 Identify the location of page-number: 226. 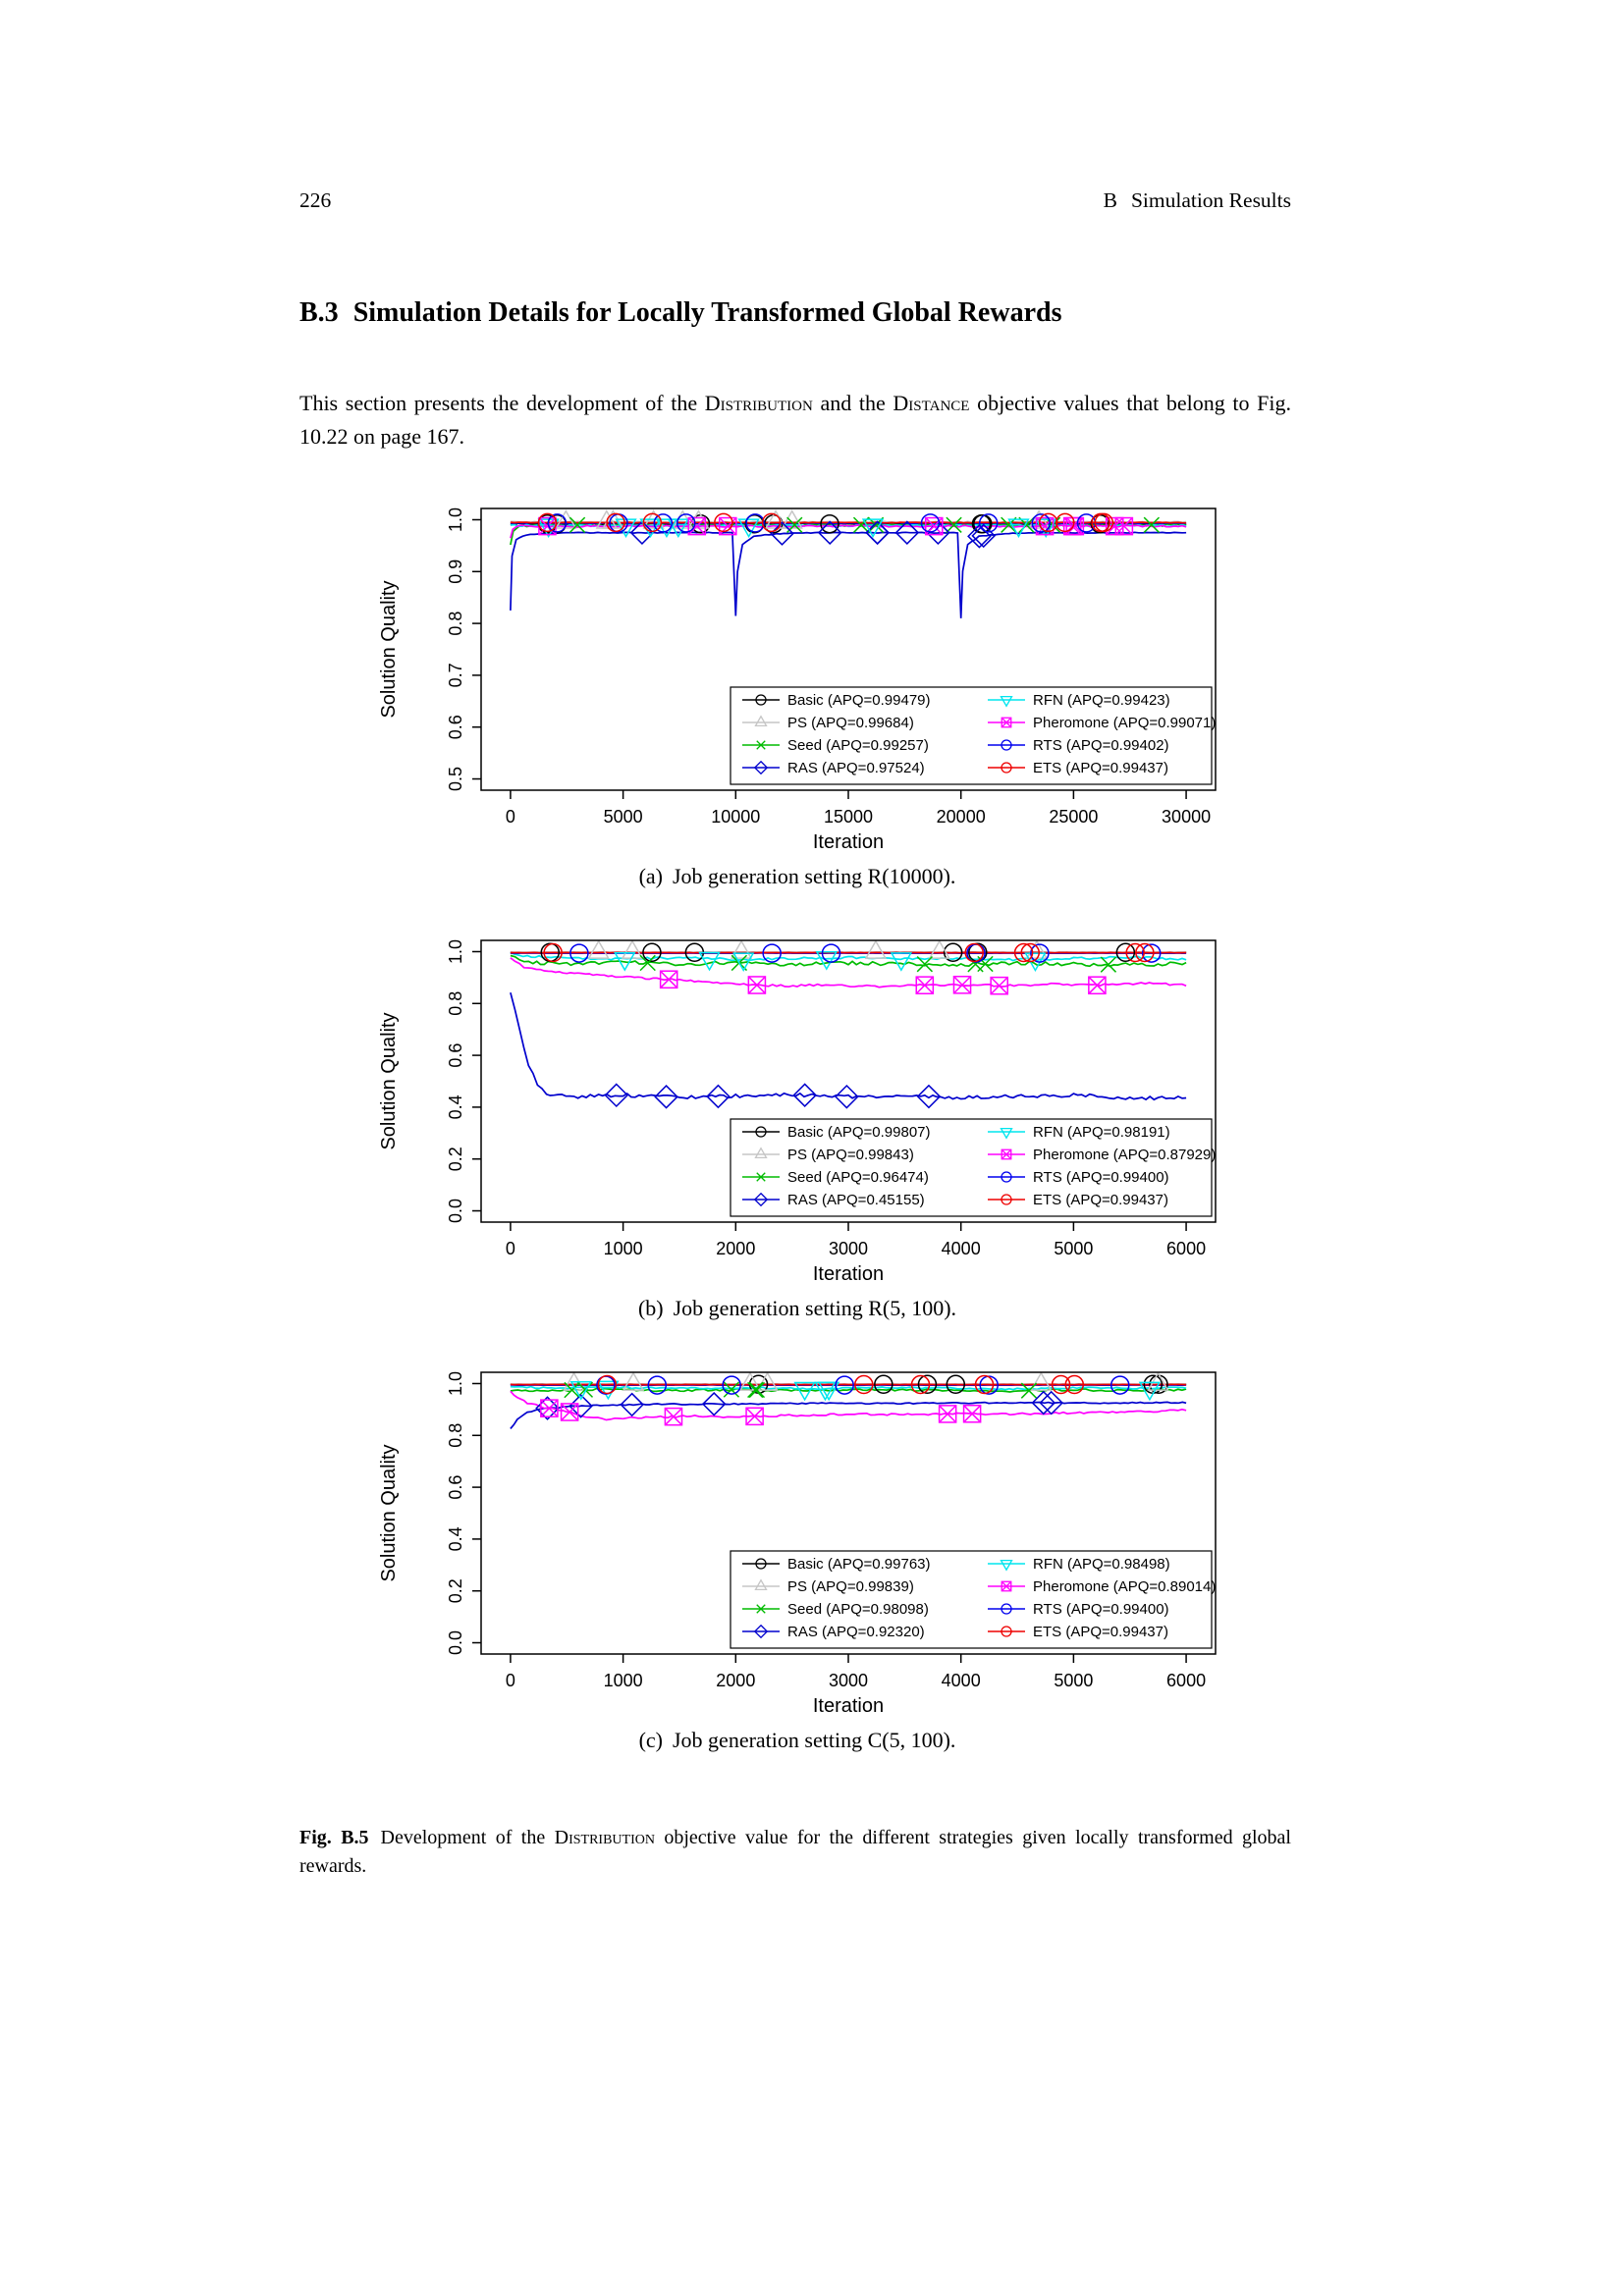
(315, 200).